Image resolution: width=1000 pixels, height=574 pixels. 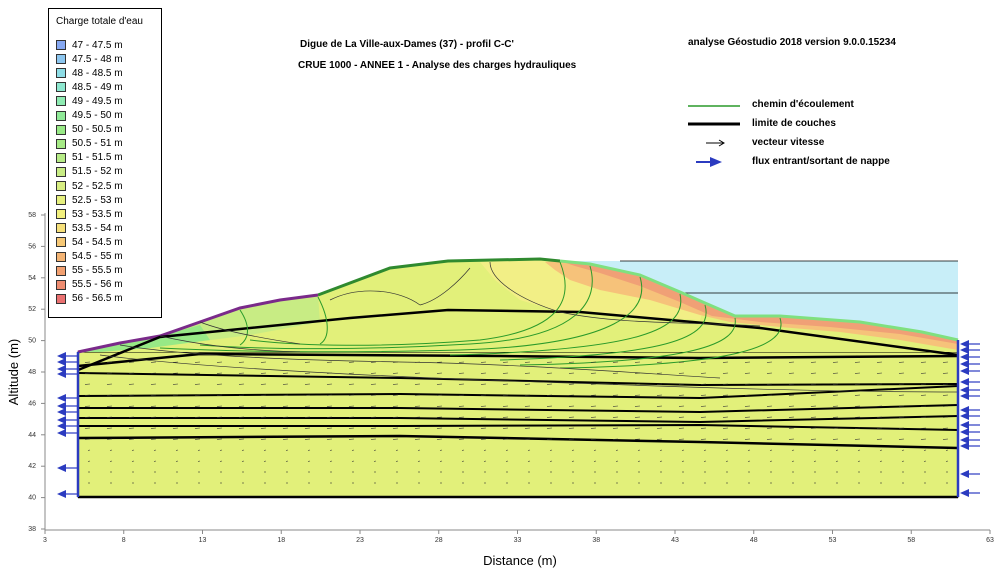 I want to click on legend-item: 51.5 - 52 m, so click(x=89, y=172).